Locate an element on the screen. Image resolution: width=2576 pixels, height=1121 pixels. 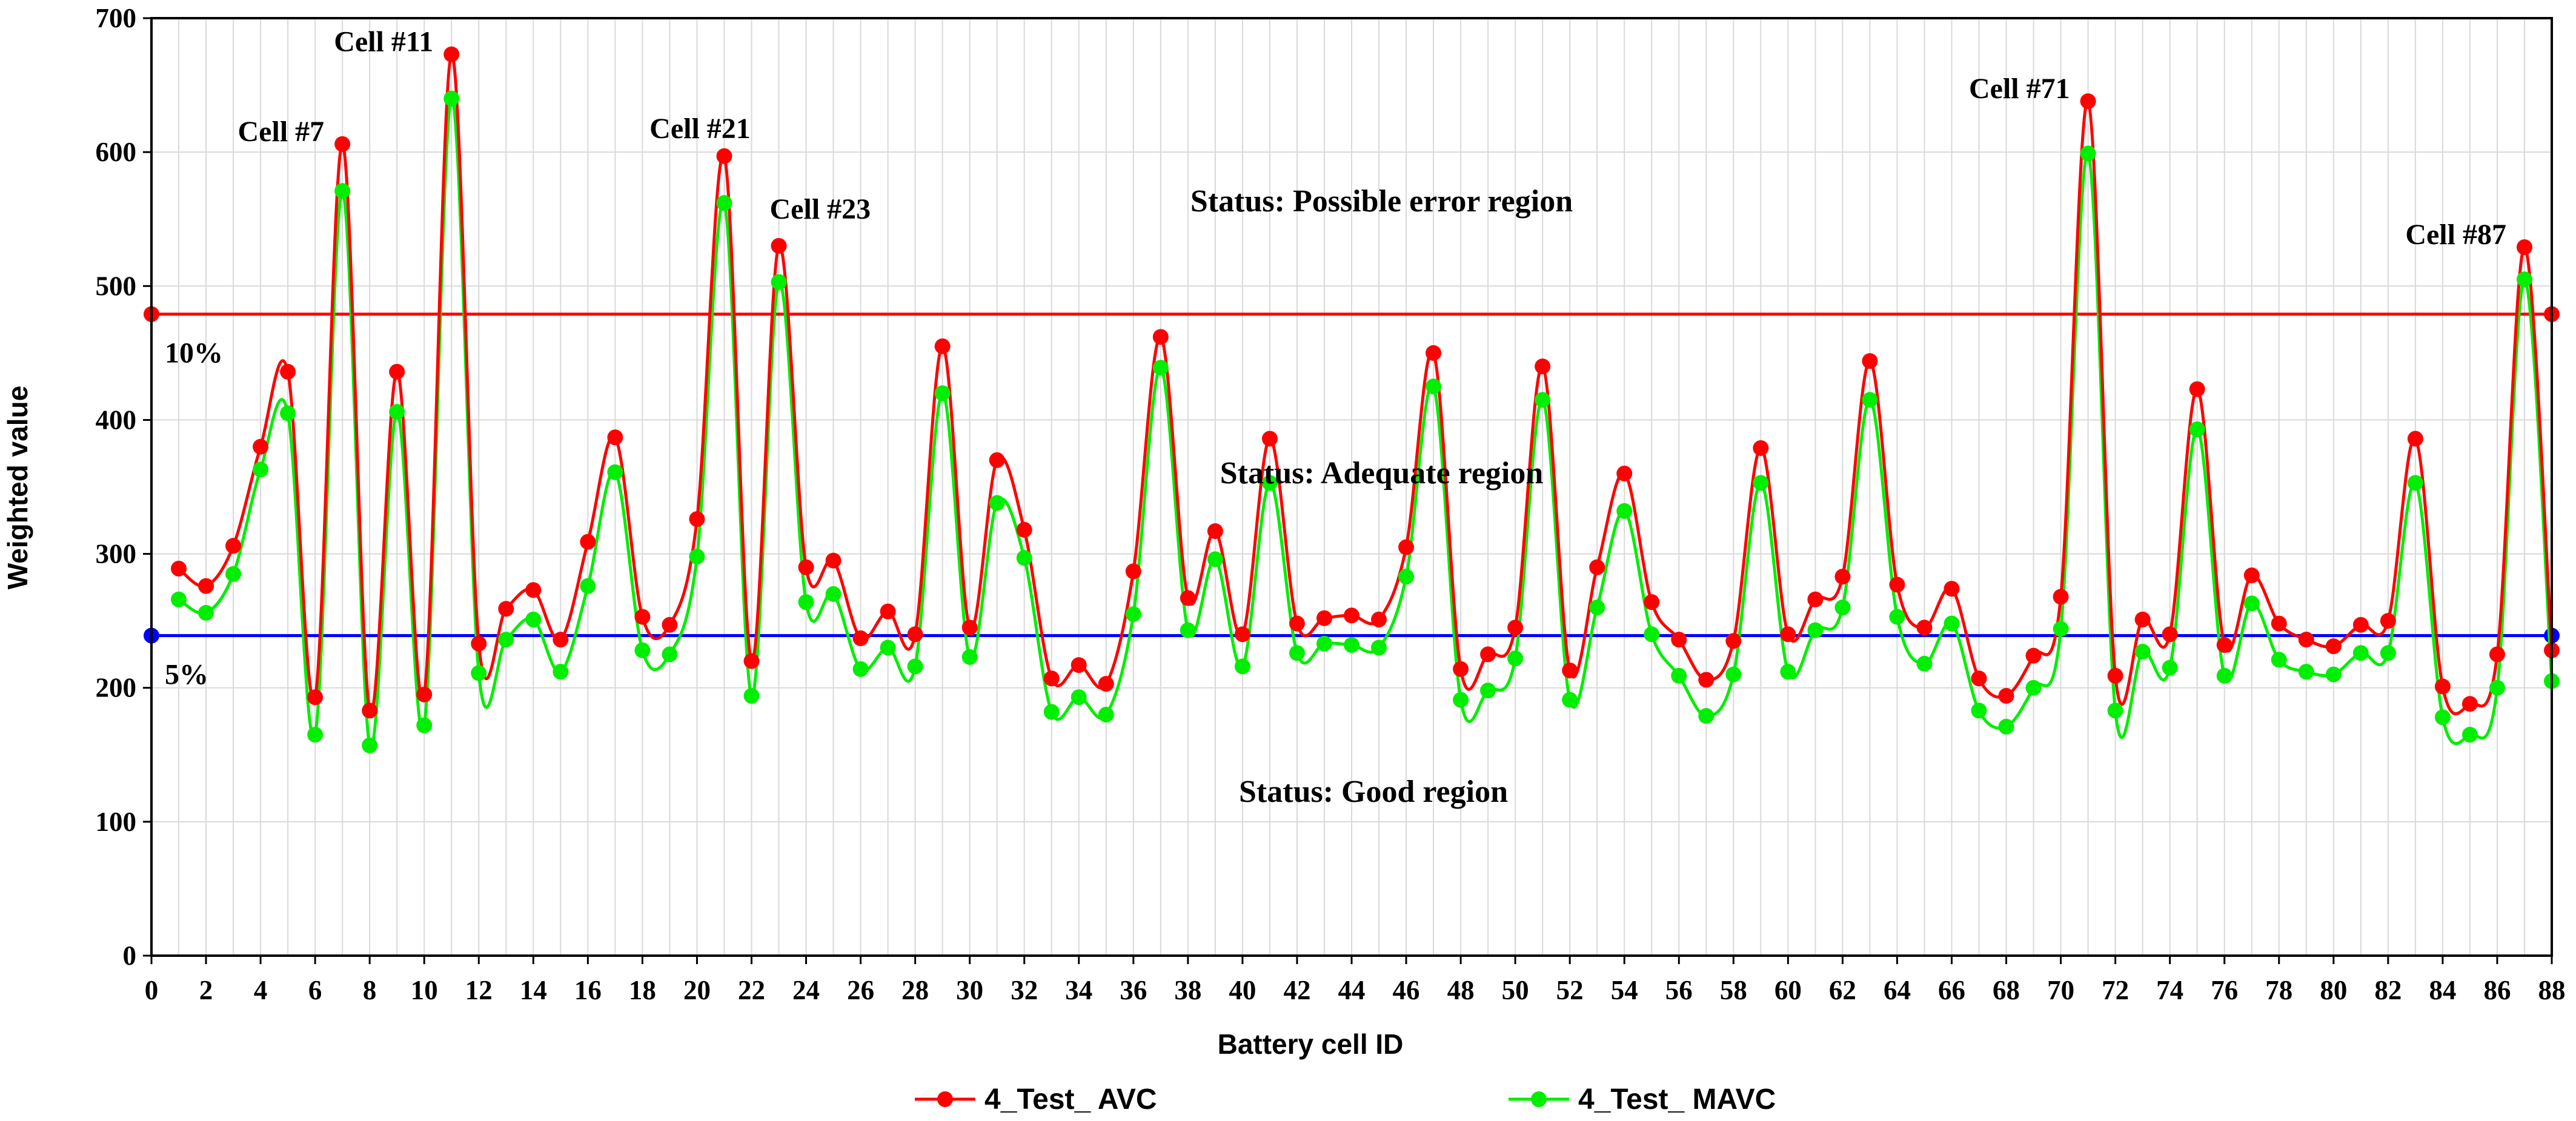
y-tick-label: 500 is located at coordinates (116, 286).